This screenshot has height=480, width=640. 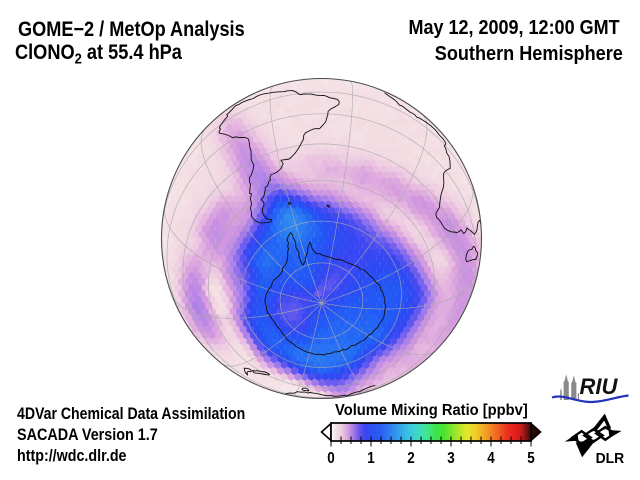 What do you see at coordinates (610, 458) in the screenshot?
I see `svg-text: DLR` at bounding box center [610, 458].